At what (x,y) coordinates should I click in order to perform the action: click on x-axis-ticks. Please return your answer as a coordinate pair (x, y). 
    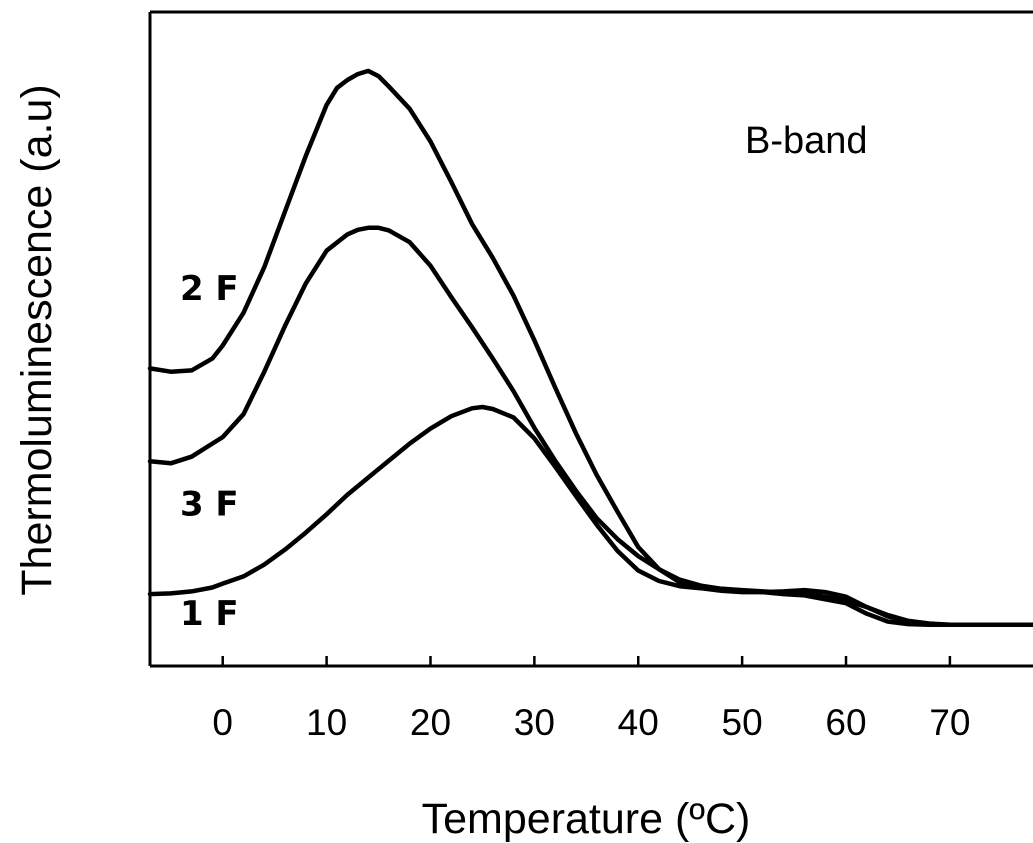
    Looking at the image, I should click on (586, 661).